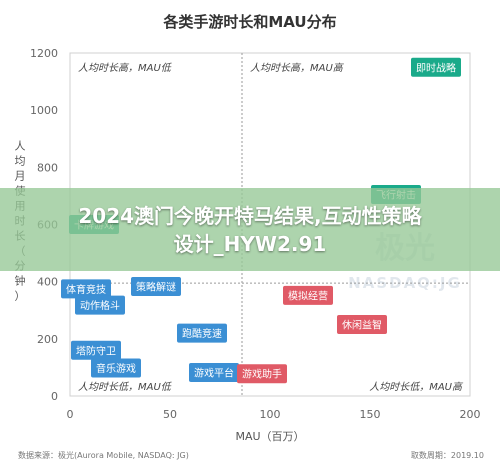  I want to click on data-point-label: 游戏平台, so click(214, 373).